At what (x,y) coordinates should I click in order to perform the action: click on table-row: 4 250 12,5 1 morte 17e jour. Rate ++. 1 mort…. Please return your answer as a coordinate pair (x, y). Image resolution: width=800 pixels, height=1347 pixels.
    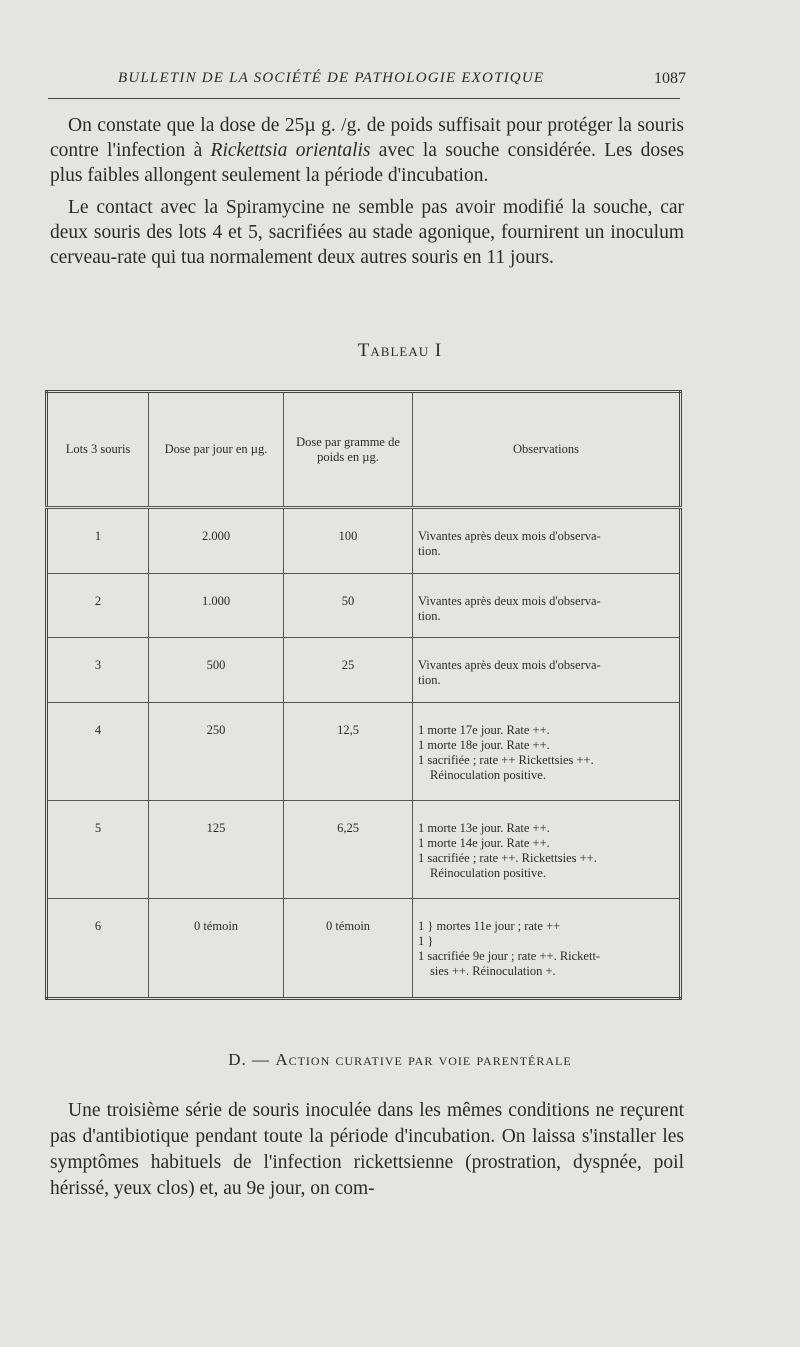
    Looking at the image, I should click on (363, 751).